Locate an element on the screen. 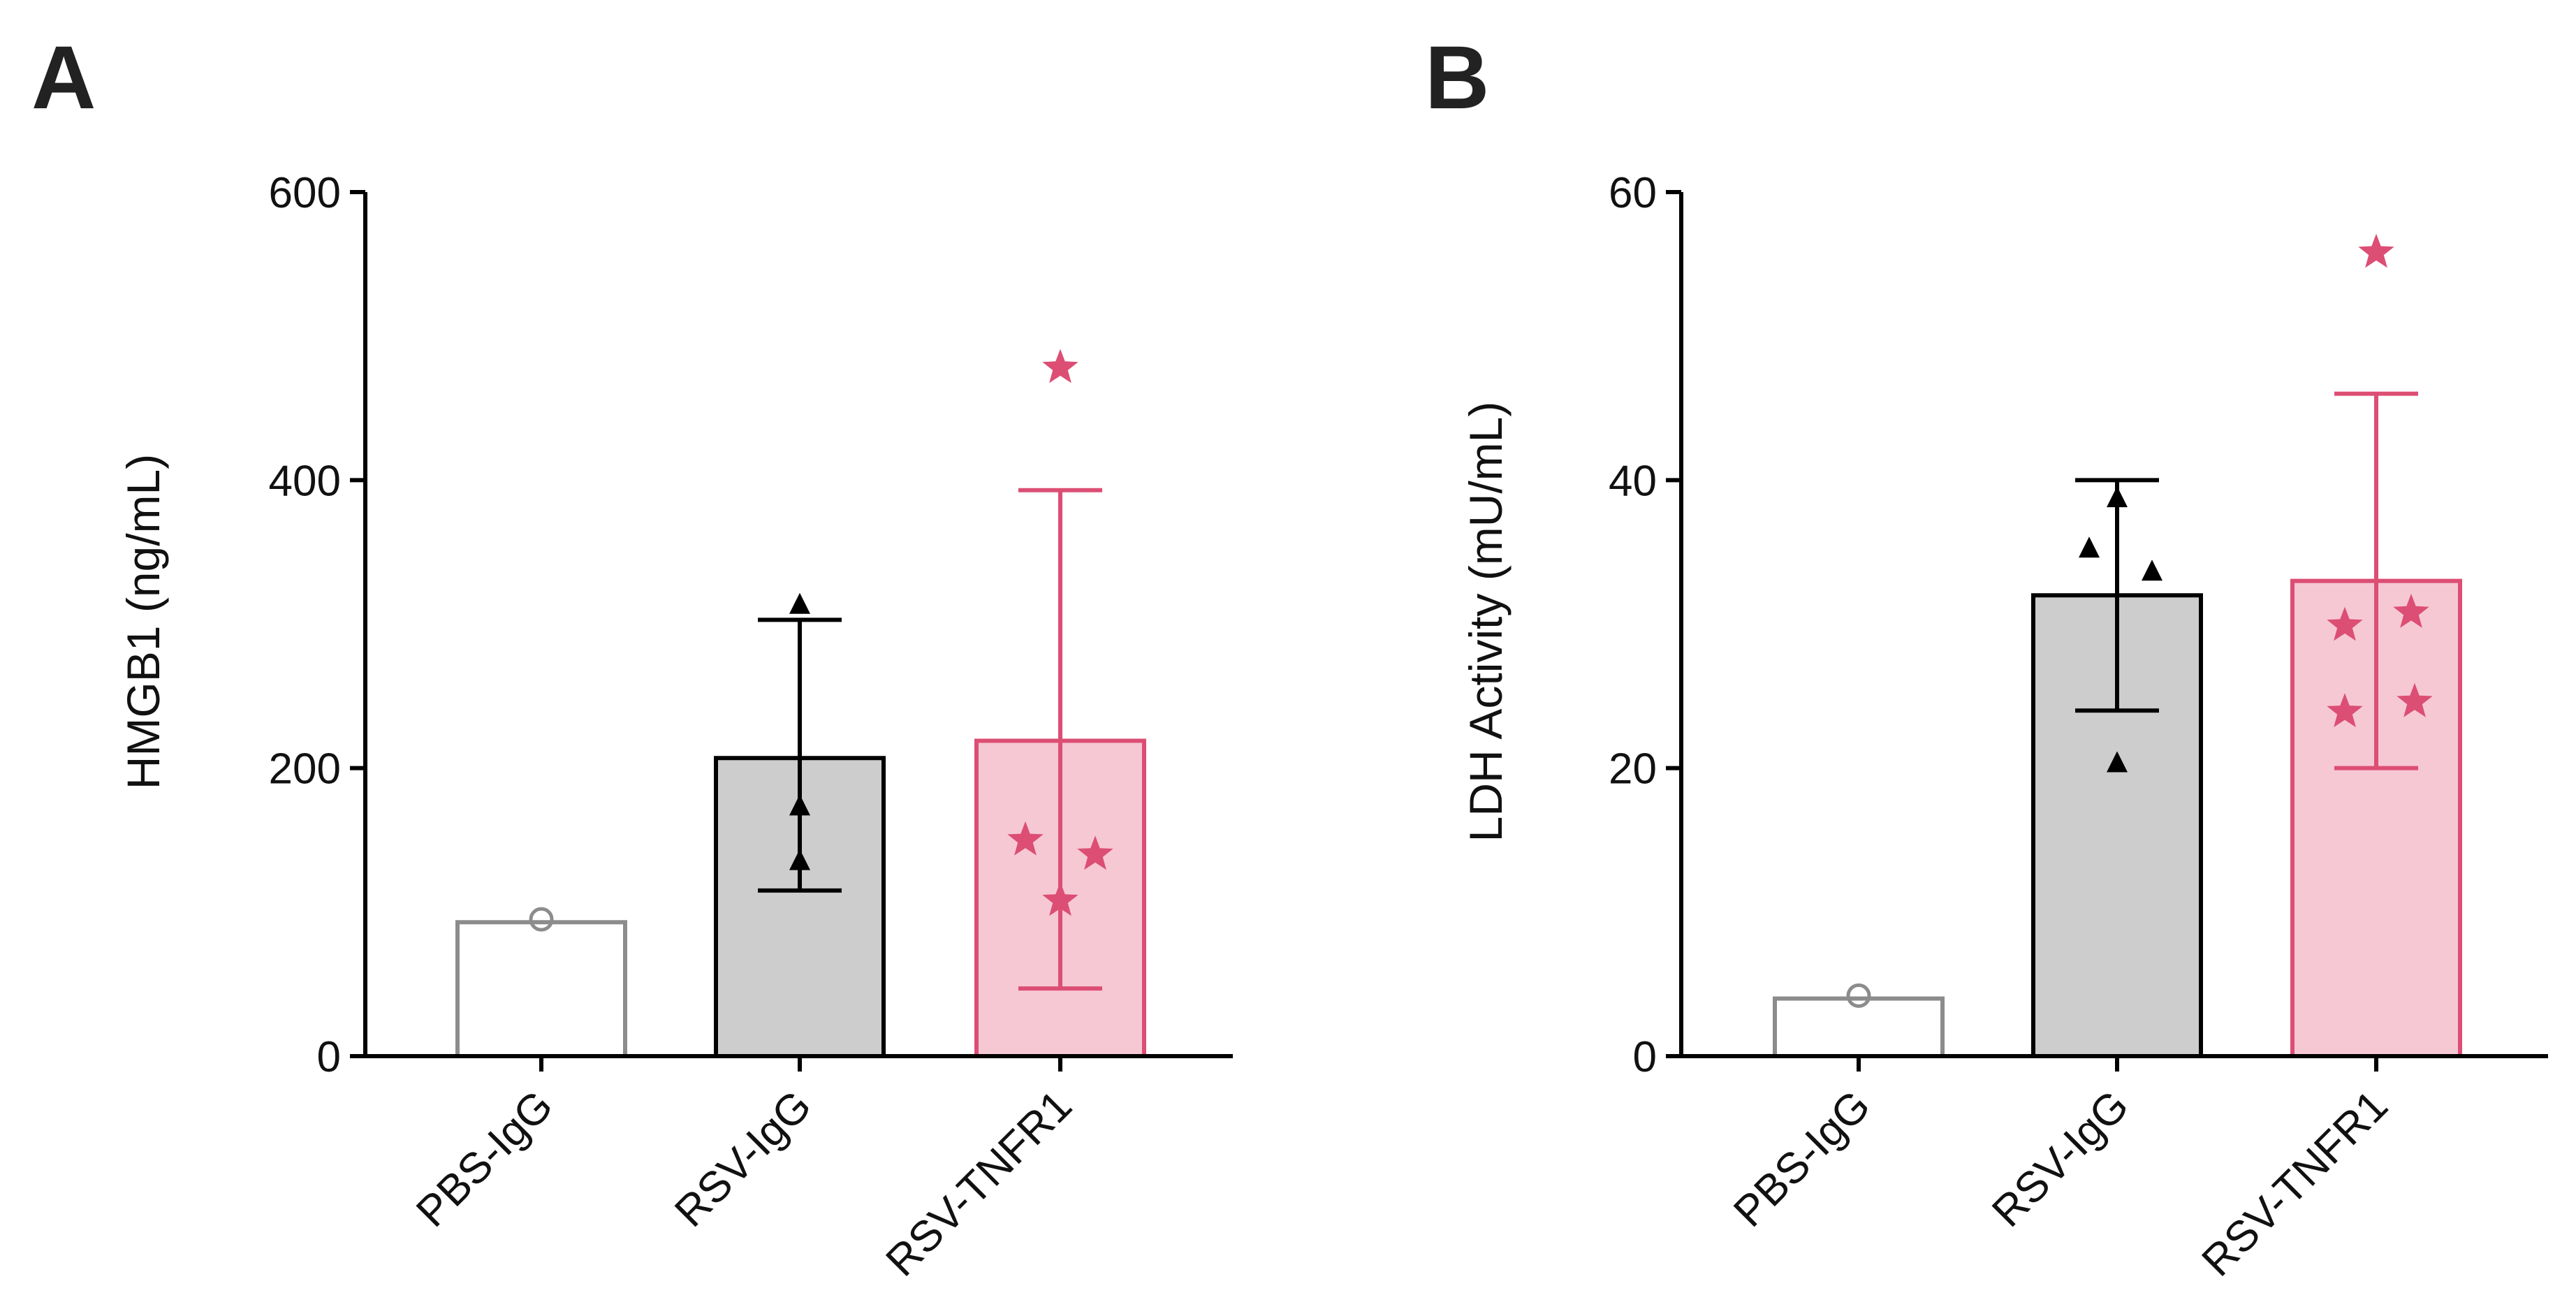 Image resolution: width=2576 pixels, height=1316 pixels. y-tick-label-2: 400 is located at coordinates (305, 481).